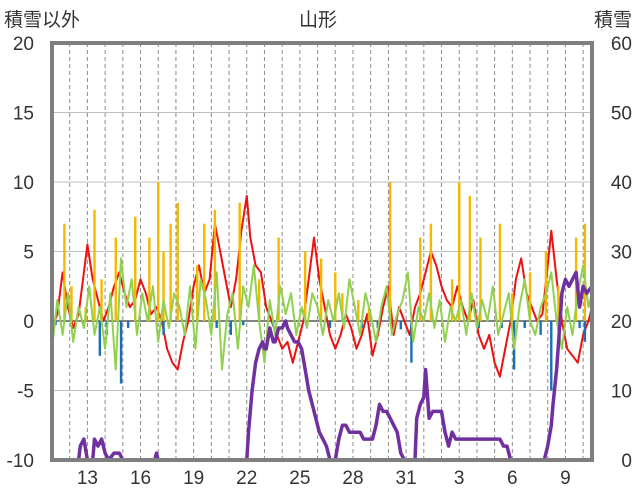  Describe the element at coordinates (87, 478) in the screenshot. I see `x-tick-label: 13` at that location.